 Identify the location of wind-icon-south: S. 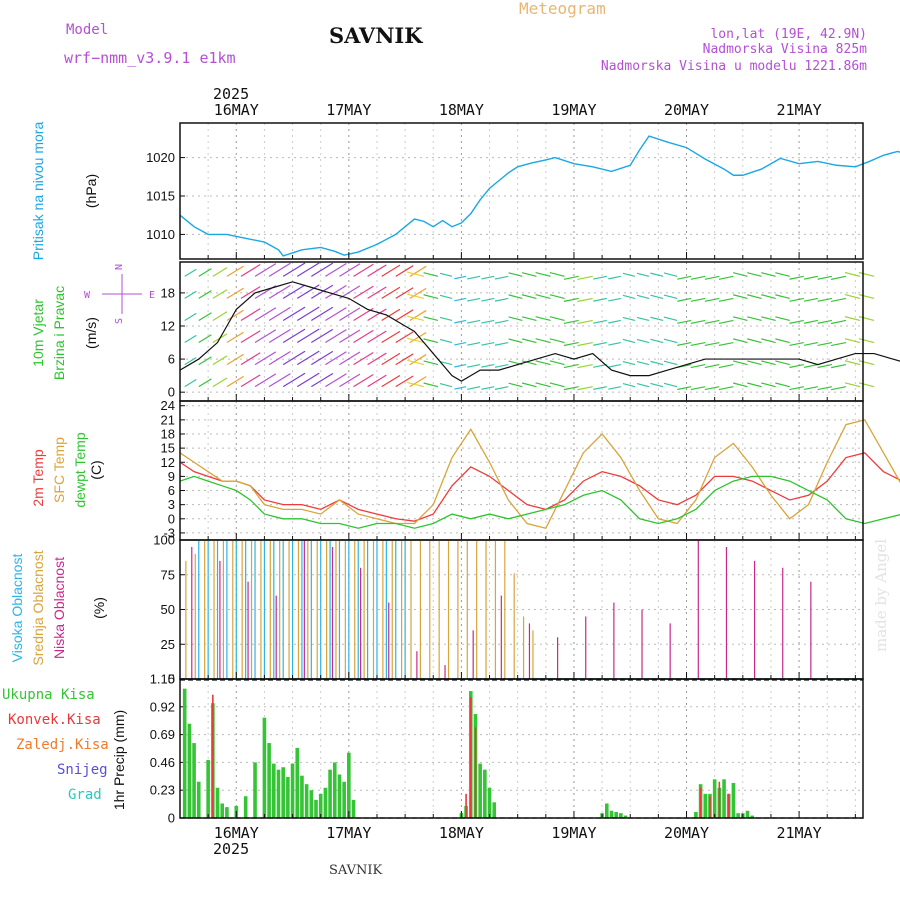
(119, 321).